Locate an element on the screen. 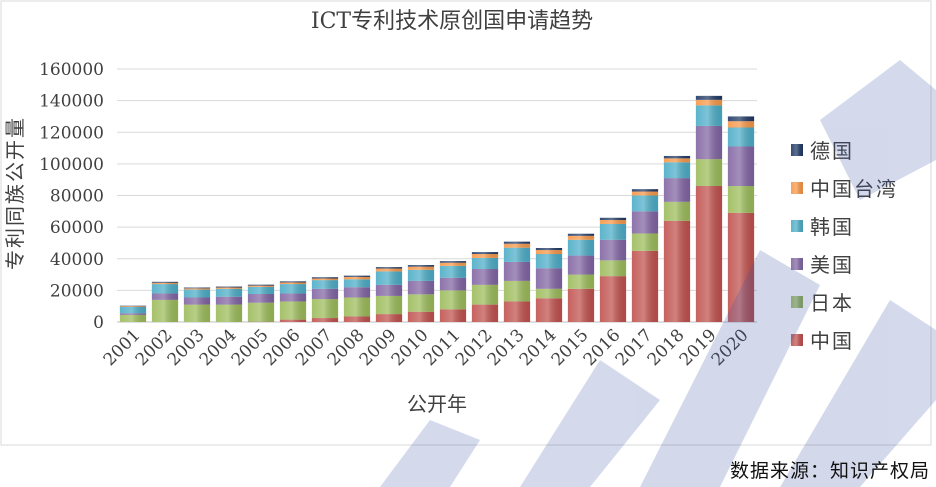 The width and height of the screenshot is (936, 487). legend-label: 美国 is located at coordinates (832, 265).